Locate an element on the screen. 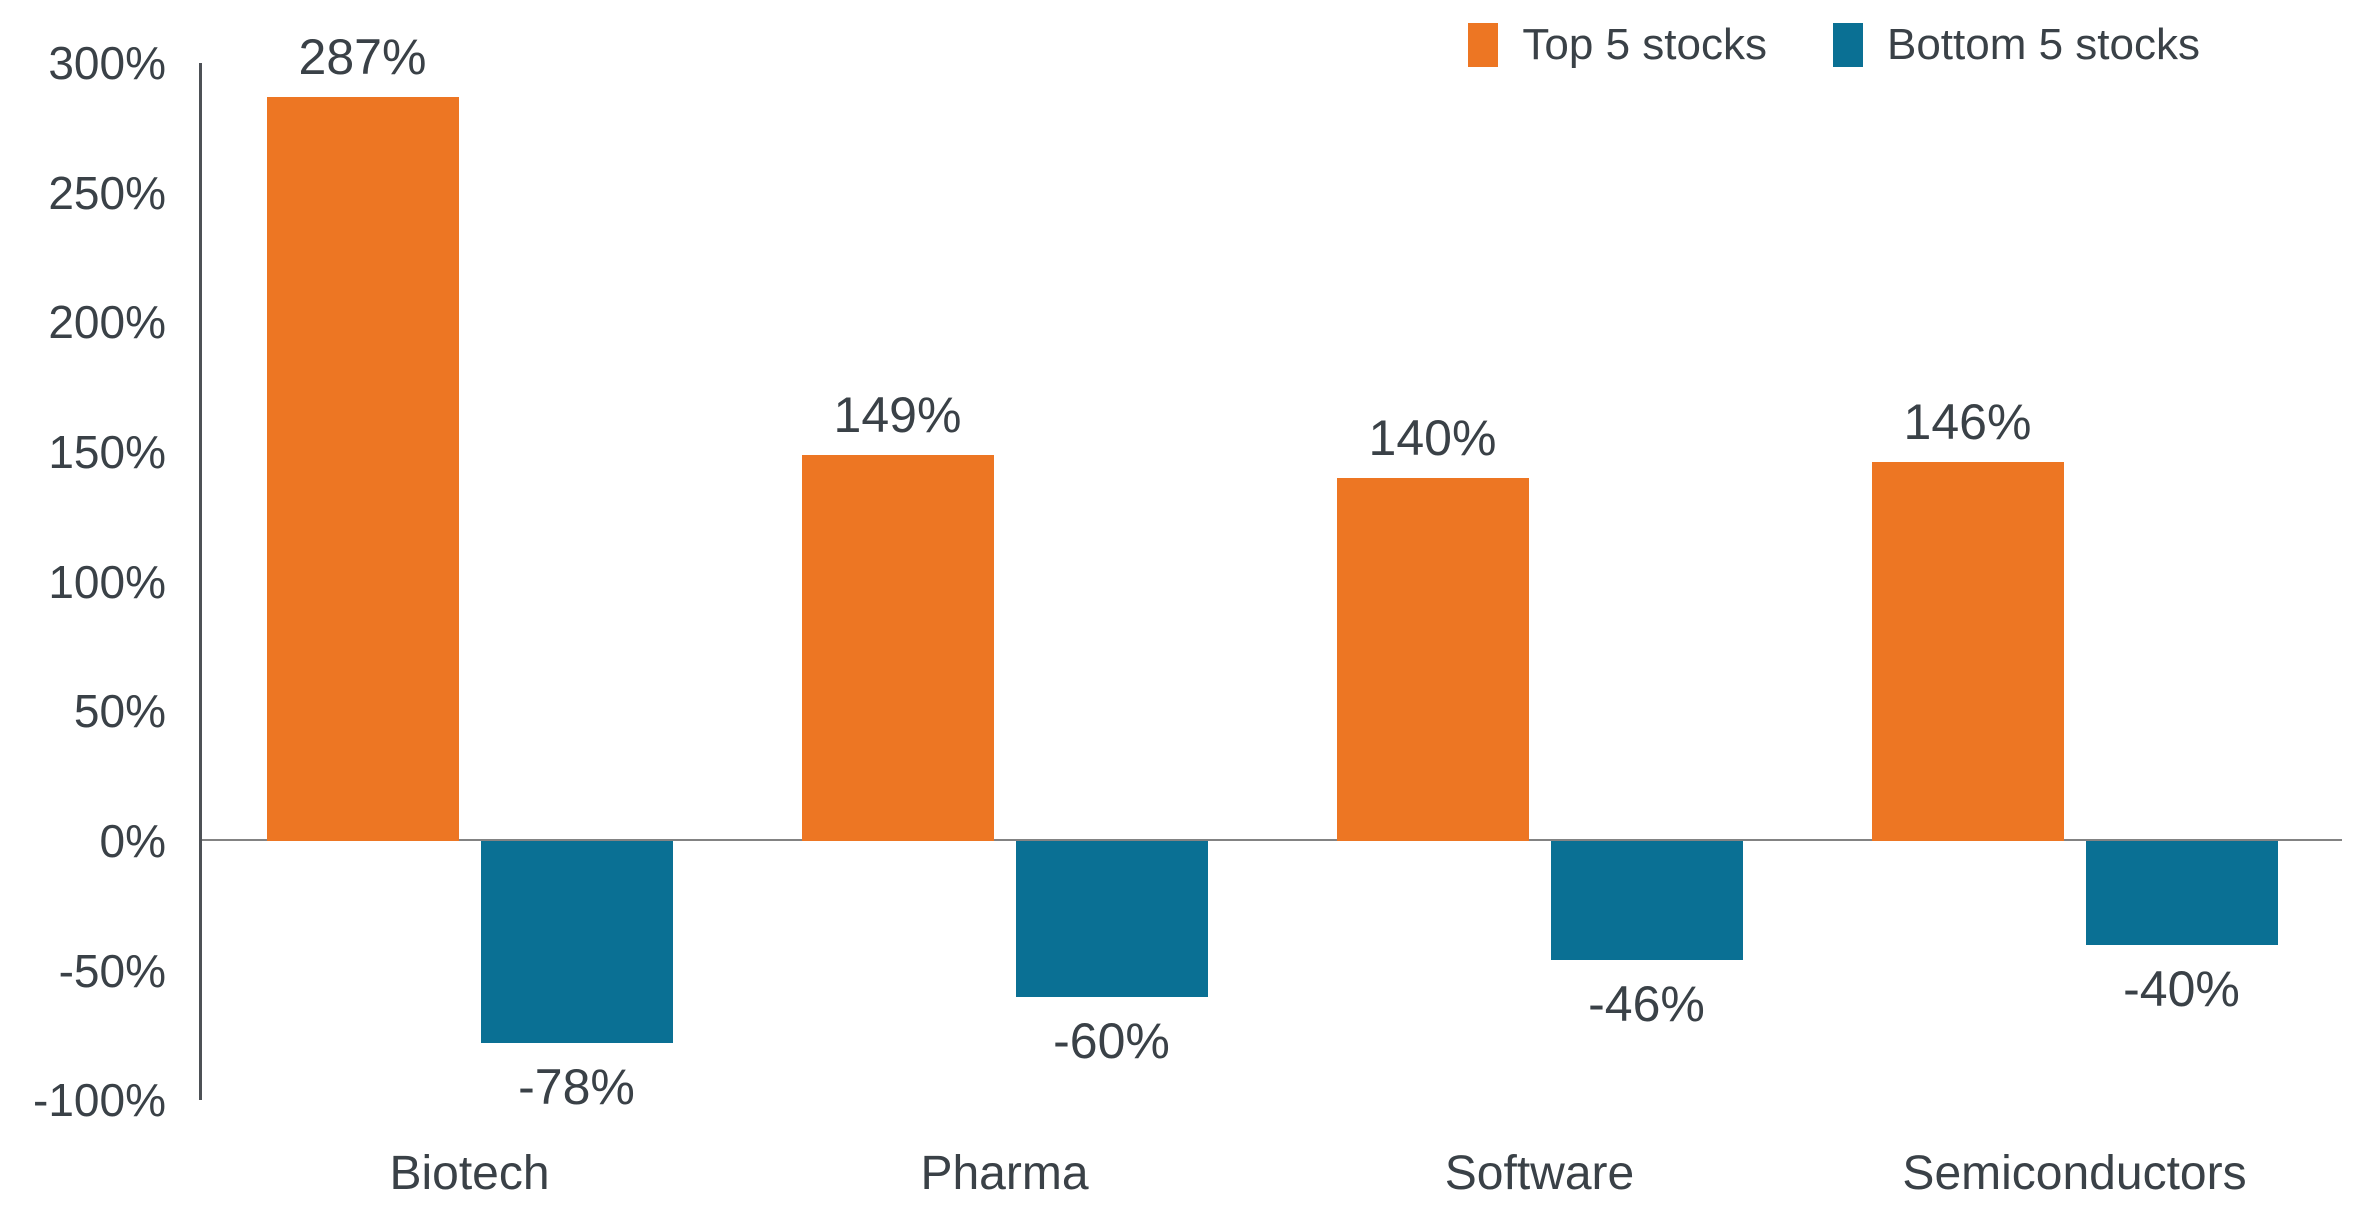 The width and height of the screenshot is (2363, 1229). y-tick-label: 300% is located at coordinates (107, 63).